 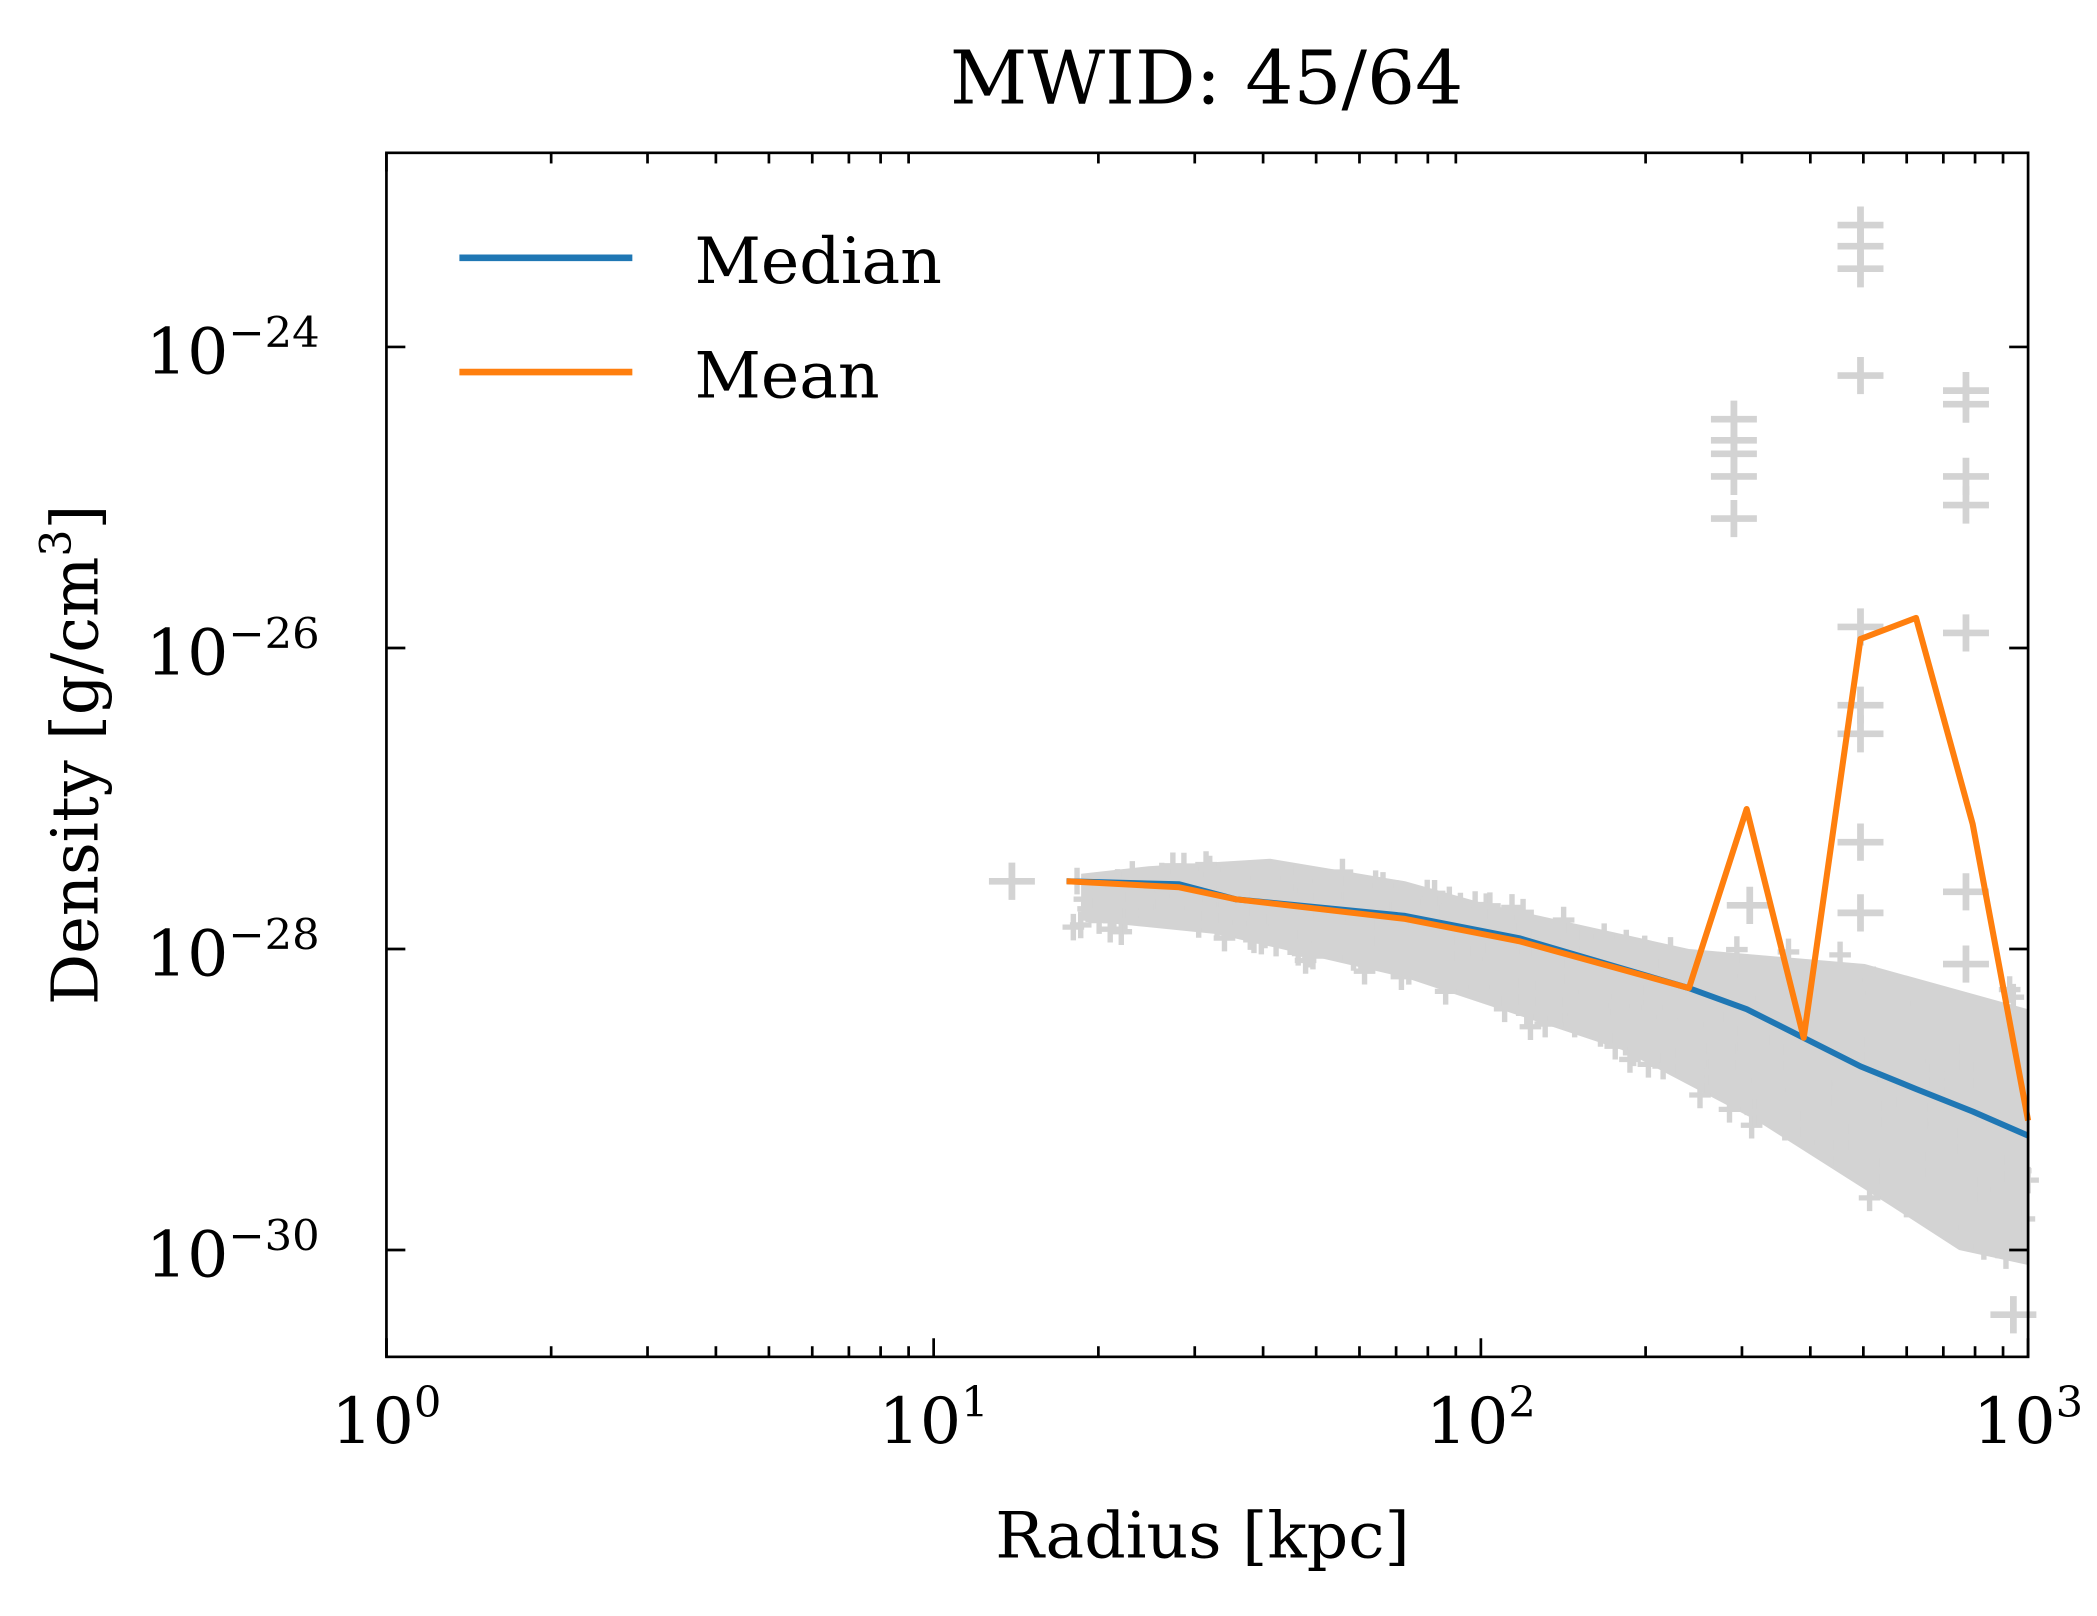 What do you see at coordinates (233, 348) in the screenshot?
I see `y-tick-label: 10−24` at bounding box center [233, 348].